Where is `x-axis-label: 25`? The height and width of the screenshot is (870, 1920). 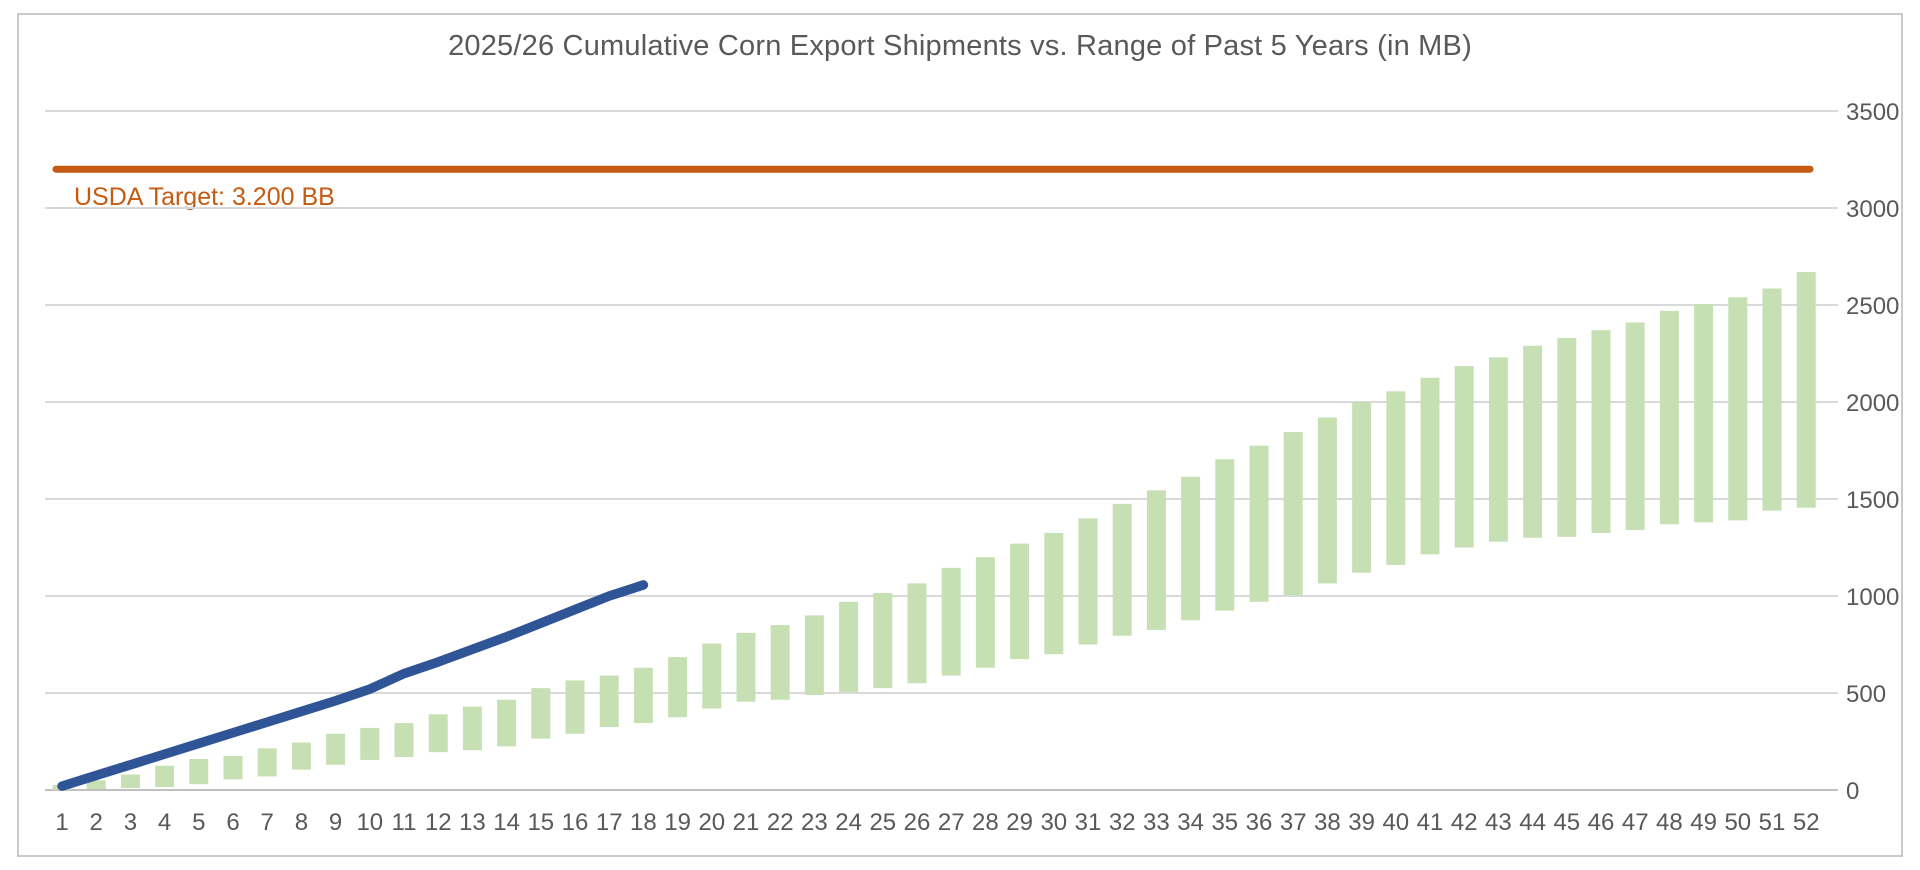 x-axis-label: 25 is located at coordinates (882, 822).